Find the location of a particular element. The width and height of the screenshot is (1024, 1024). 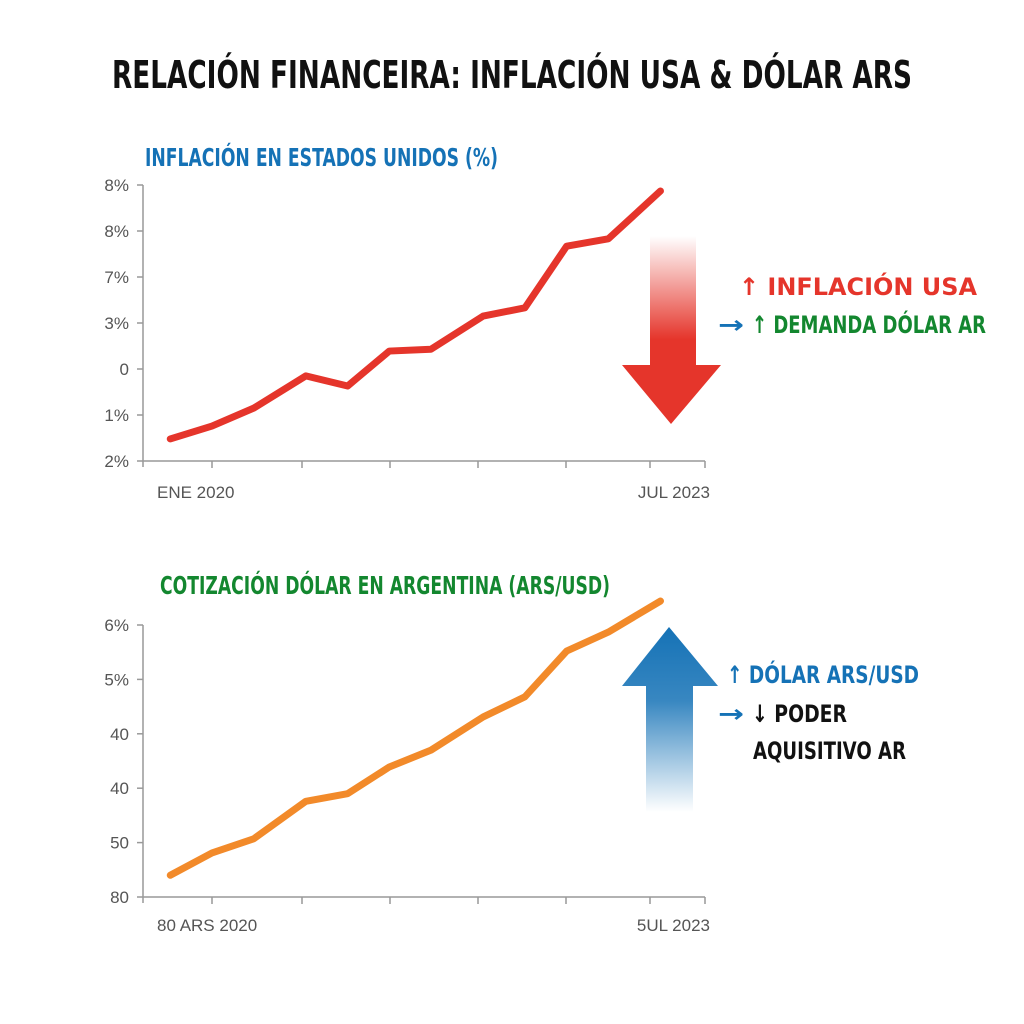

x-tick-label-end: JUL 2023 is located at coordinates (674, 492).